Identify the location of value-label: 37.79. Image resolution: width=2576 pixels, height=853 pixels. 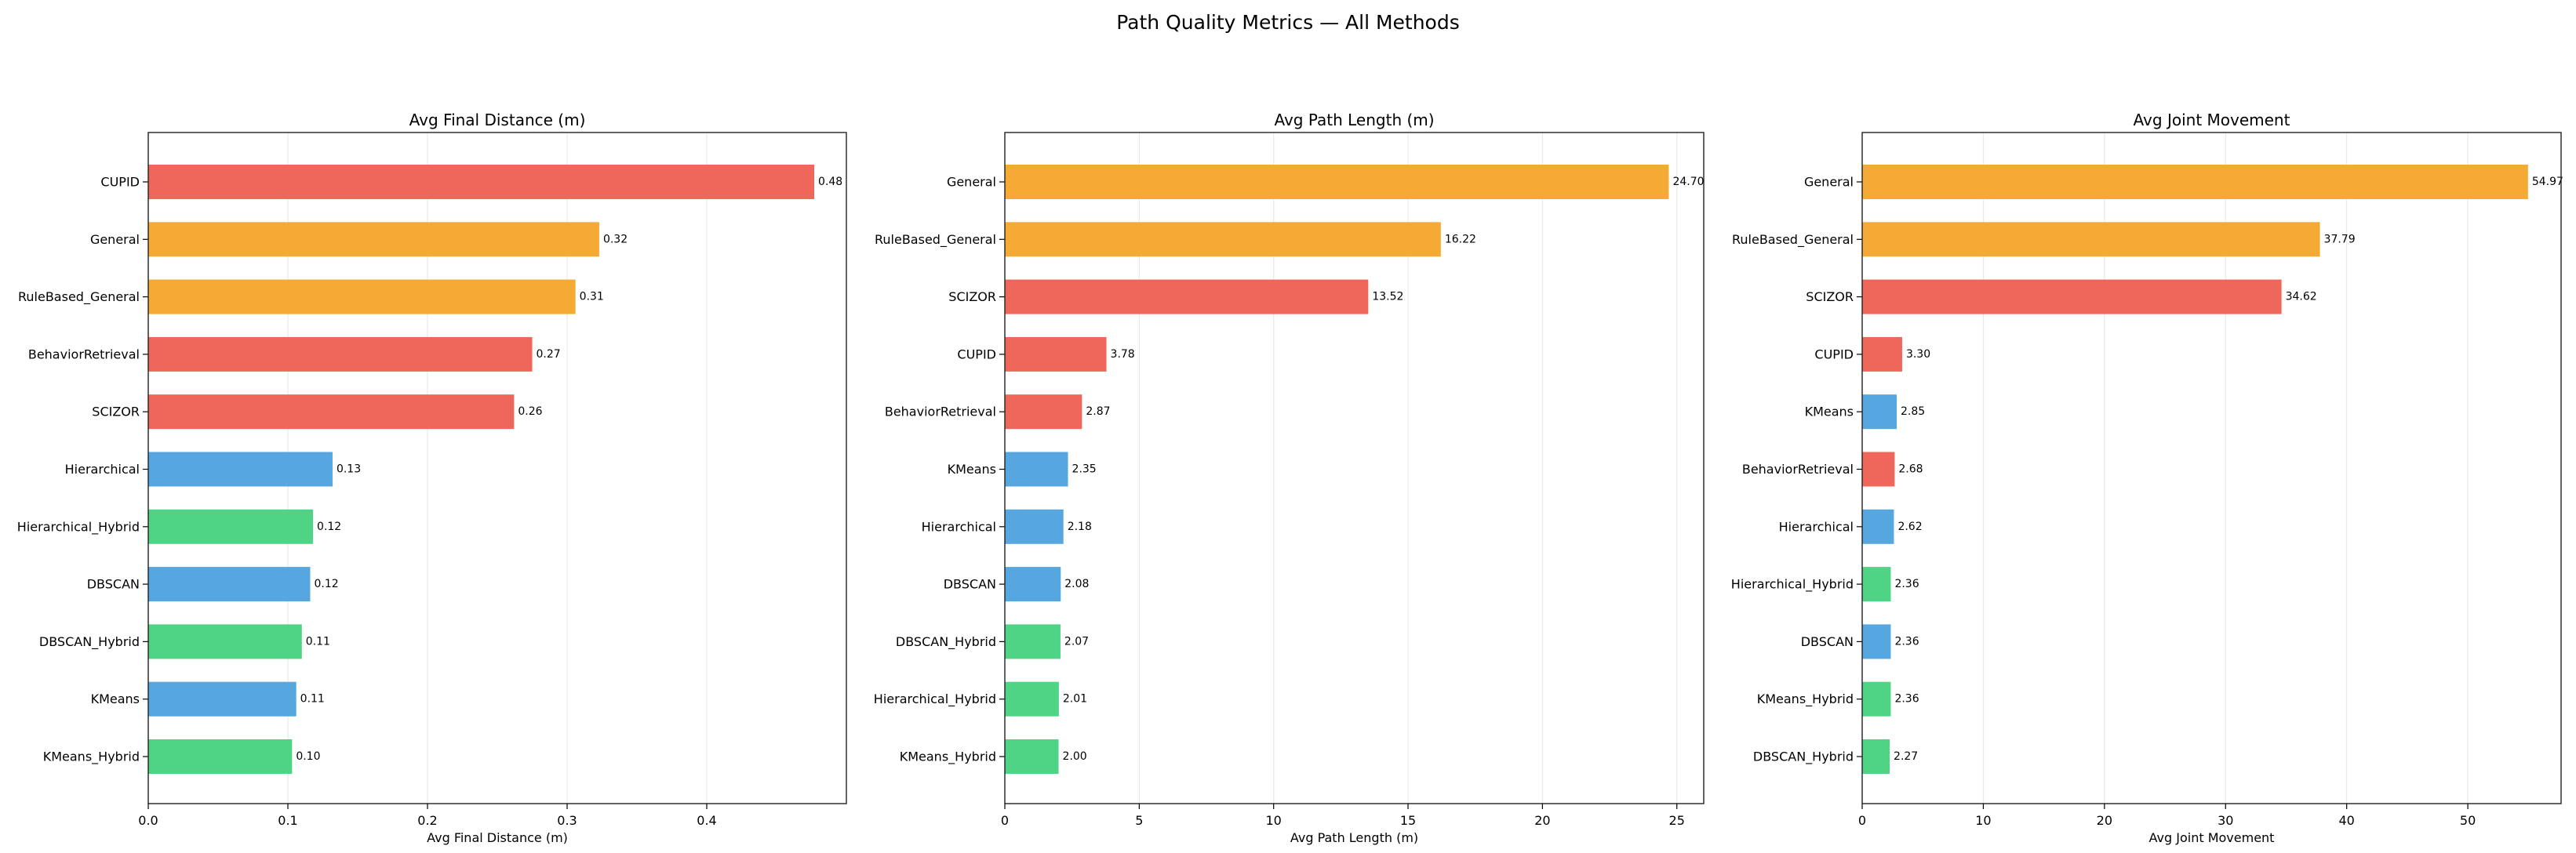
(2340, 239).